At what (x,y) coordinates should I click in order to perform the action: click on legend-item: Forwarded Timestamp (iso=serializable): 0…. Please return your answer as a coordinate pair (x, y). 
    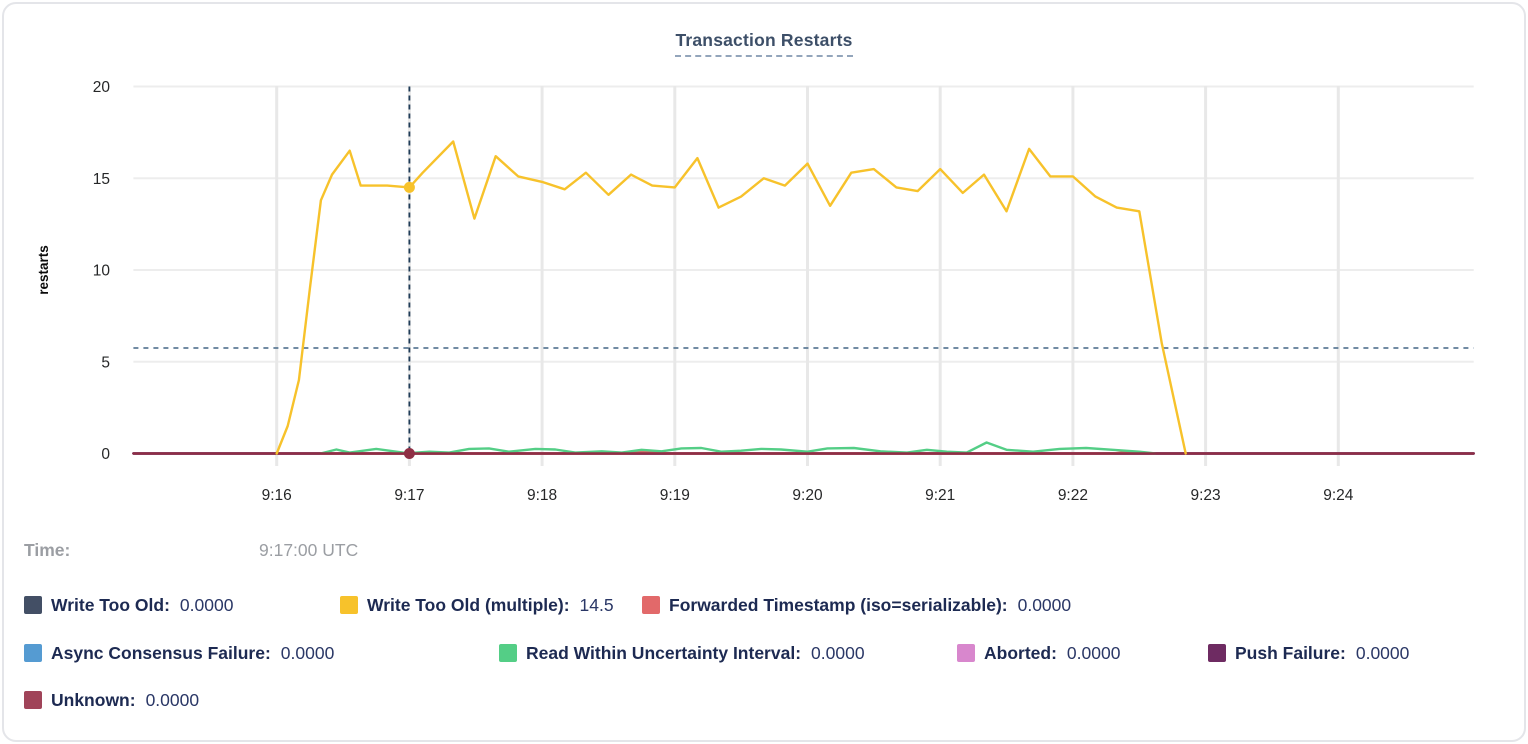
    Looking at the image, I should click on (856, 605).